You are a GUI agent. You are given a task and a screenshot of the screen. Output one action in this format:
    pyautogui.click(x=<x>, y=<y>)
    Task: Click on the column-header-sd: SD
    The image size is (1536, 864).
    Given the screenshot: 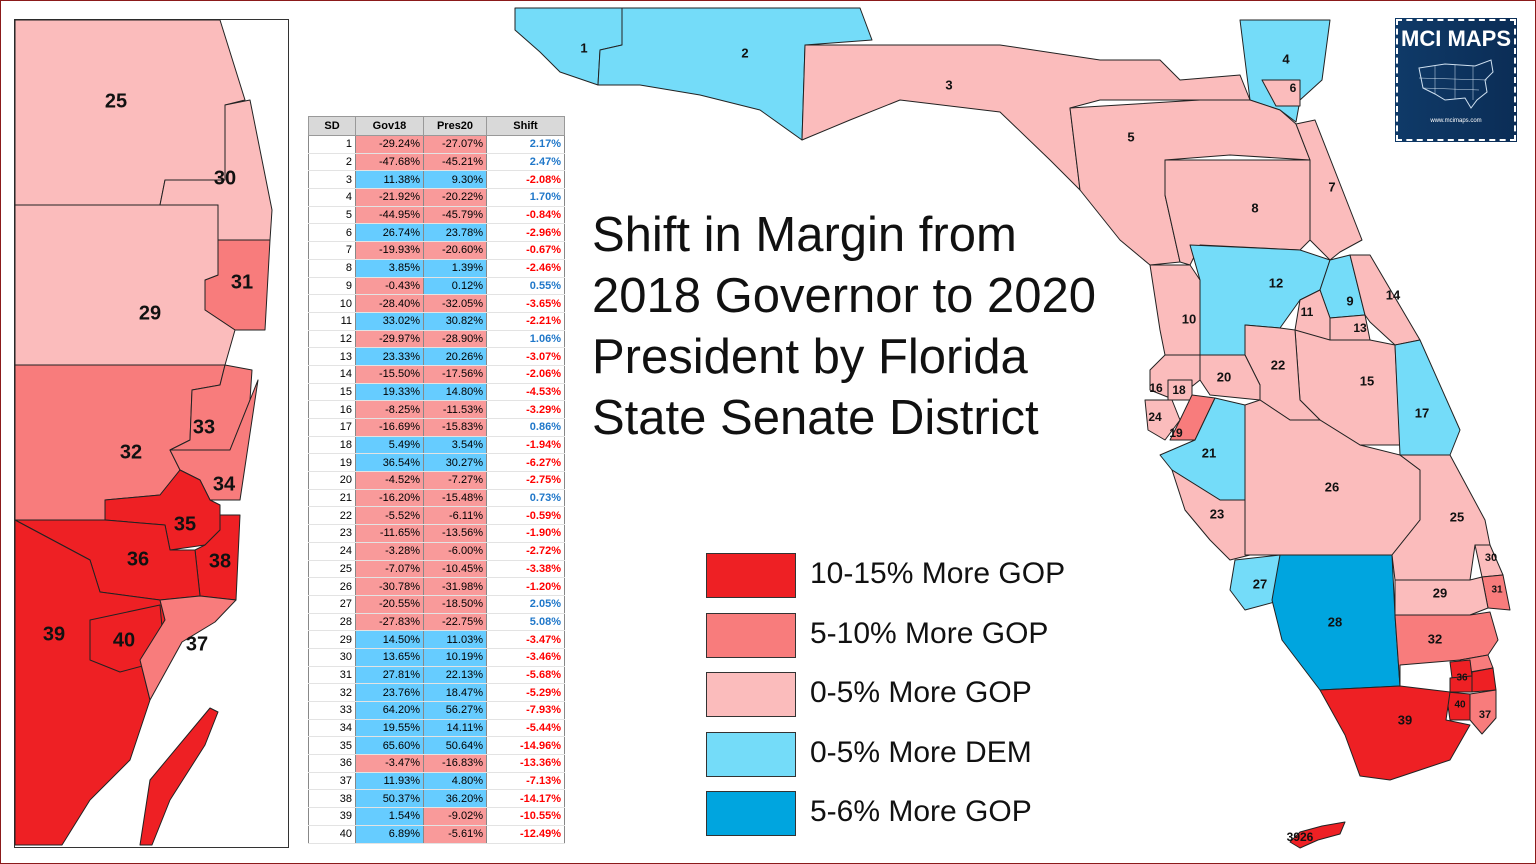 What is the action you would take?
    pyautogui.click(x=332, y=126)
    